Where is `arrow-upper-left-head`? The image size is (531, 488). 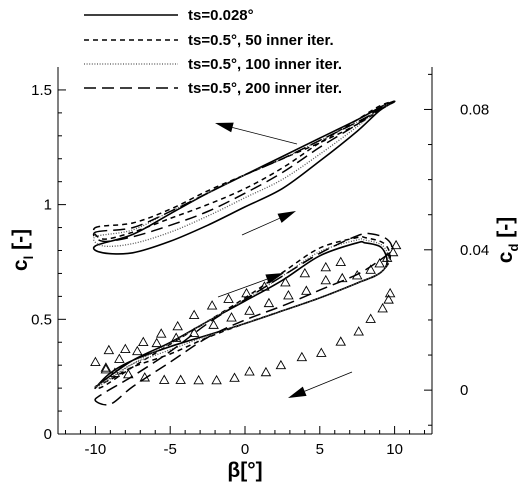 arrow-upper-left-head is located at coordinates (224, 127).